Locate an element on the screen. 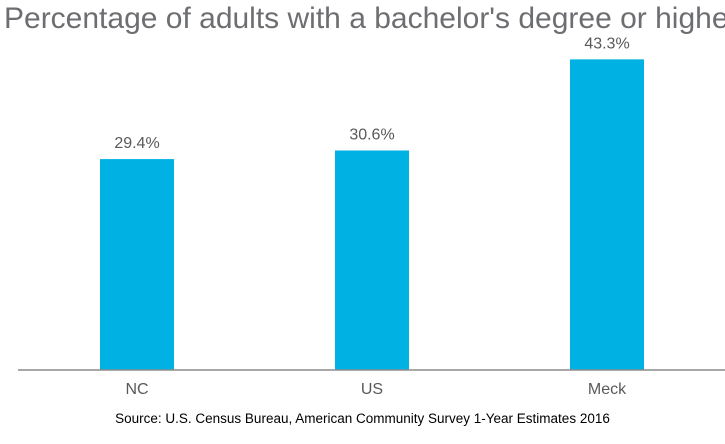  bar-nc is located at coordinates (137, 264).